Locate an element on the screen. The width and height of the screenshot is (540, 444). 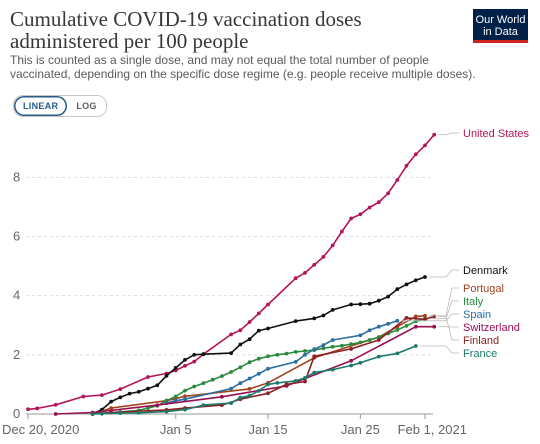
series-france is located at coordinates (254, 380).